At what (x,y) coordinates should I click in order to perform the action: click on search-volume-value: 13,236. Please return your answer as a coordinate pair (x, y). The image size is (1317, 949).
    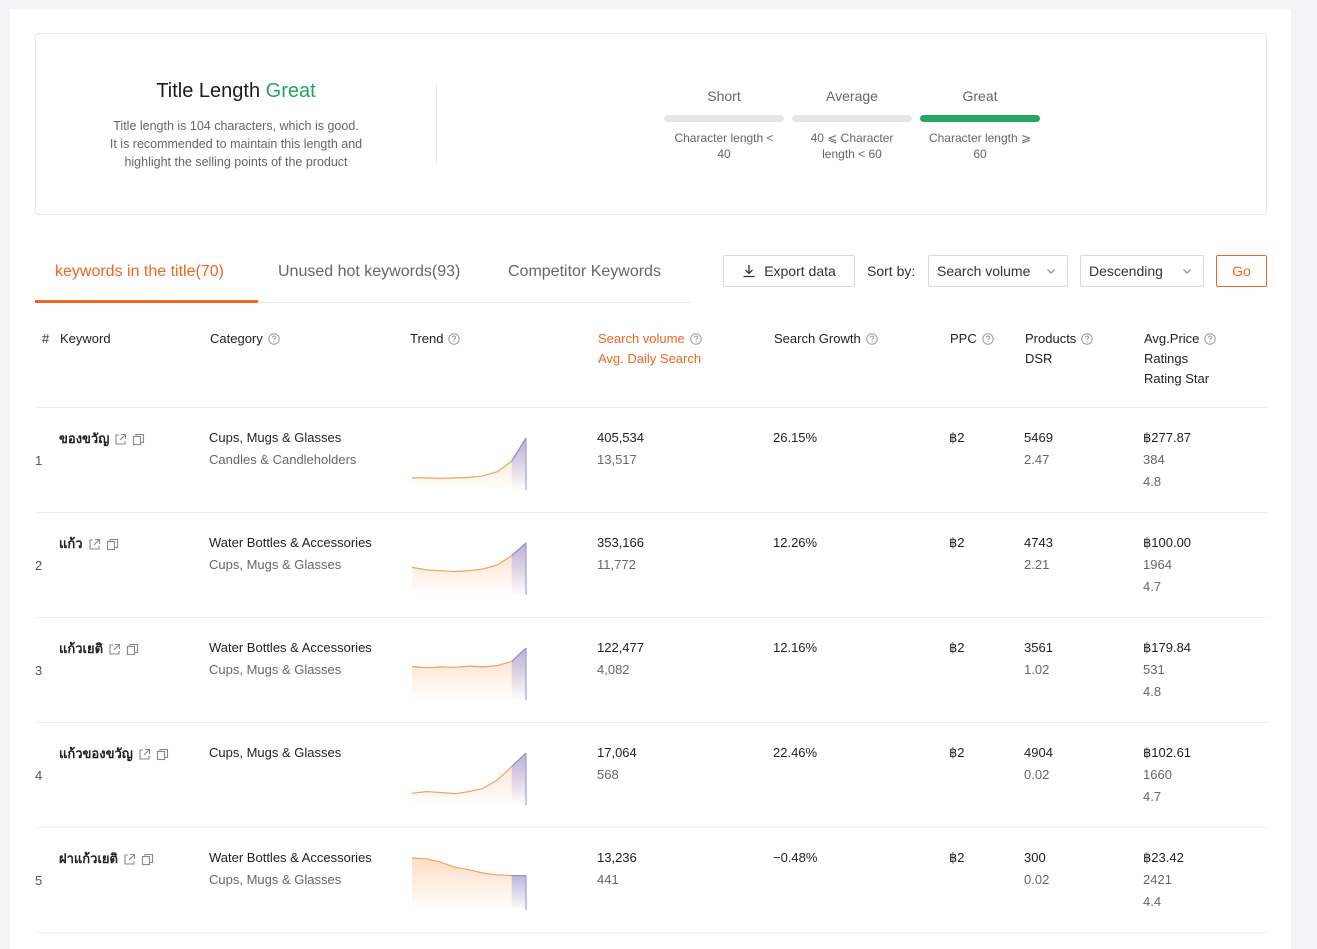
    Looking at the image, I should click on (617, 857).